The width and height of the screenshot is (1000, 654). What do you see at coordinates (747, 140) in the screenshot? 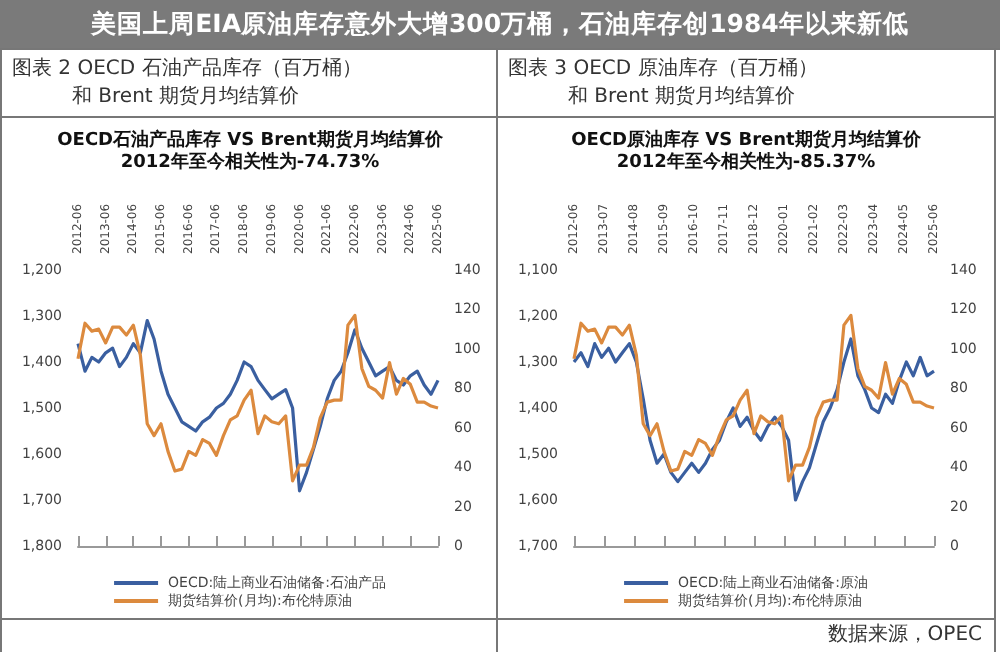
I see `chart-title: OECD原油库存 VS Brent期货月均结算价` at bounding box center [747, 140].